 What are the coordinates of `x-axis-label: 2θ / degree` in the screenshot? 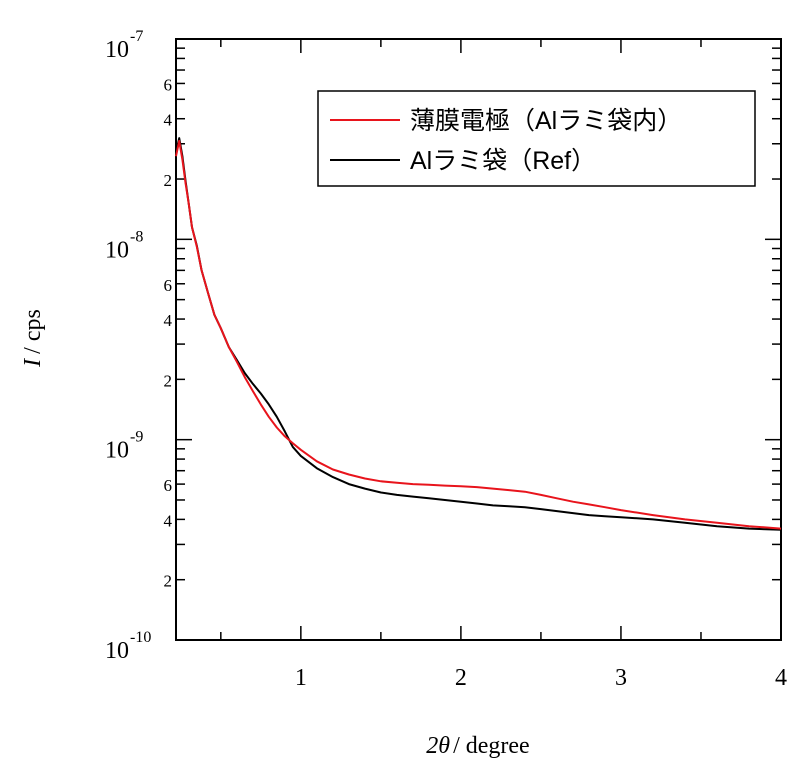 It's located at (477, 745).